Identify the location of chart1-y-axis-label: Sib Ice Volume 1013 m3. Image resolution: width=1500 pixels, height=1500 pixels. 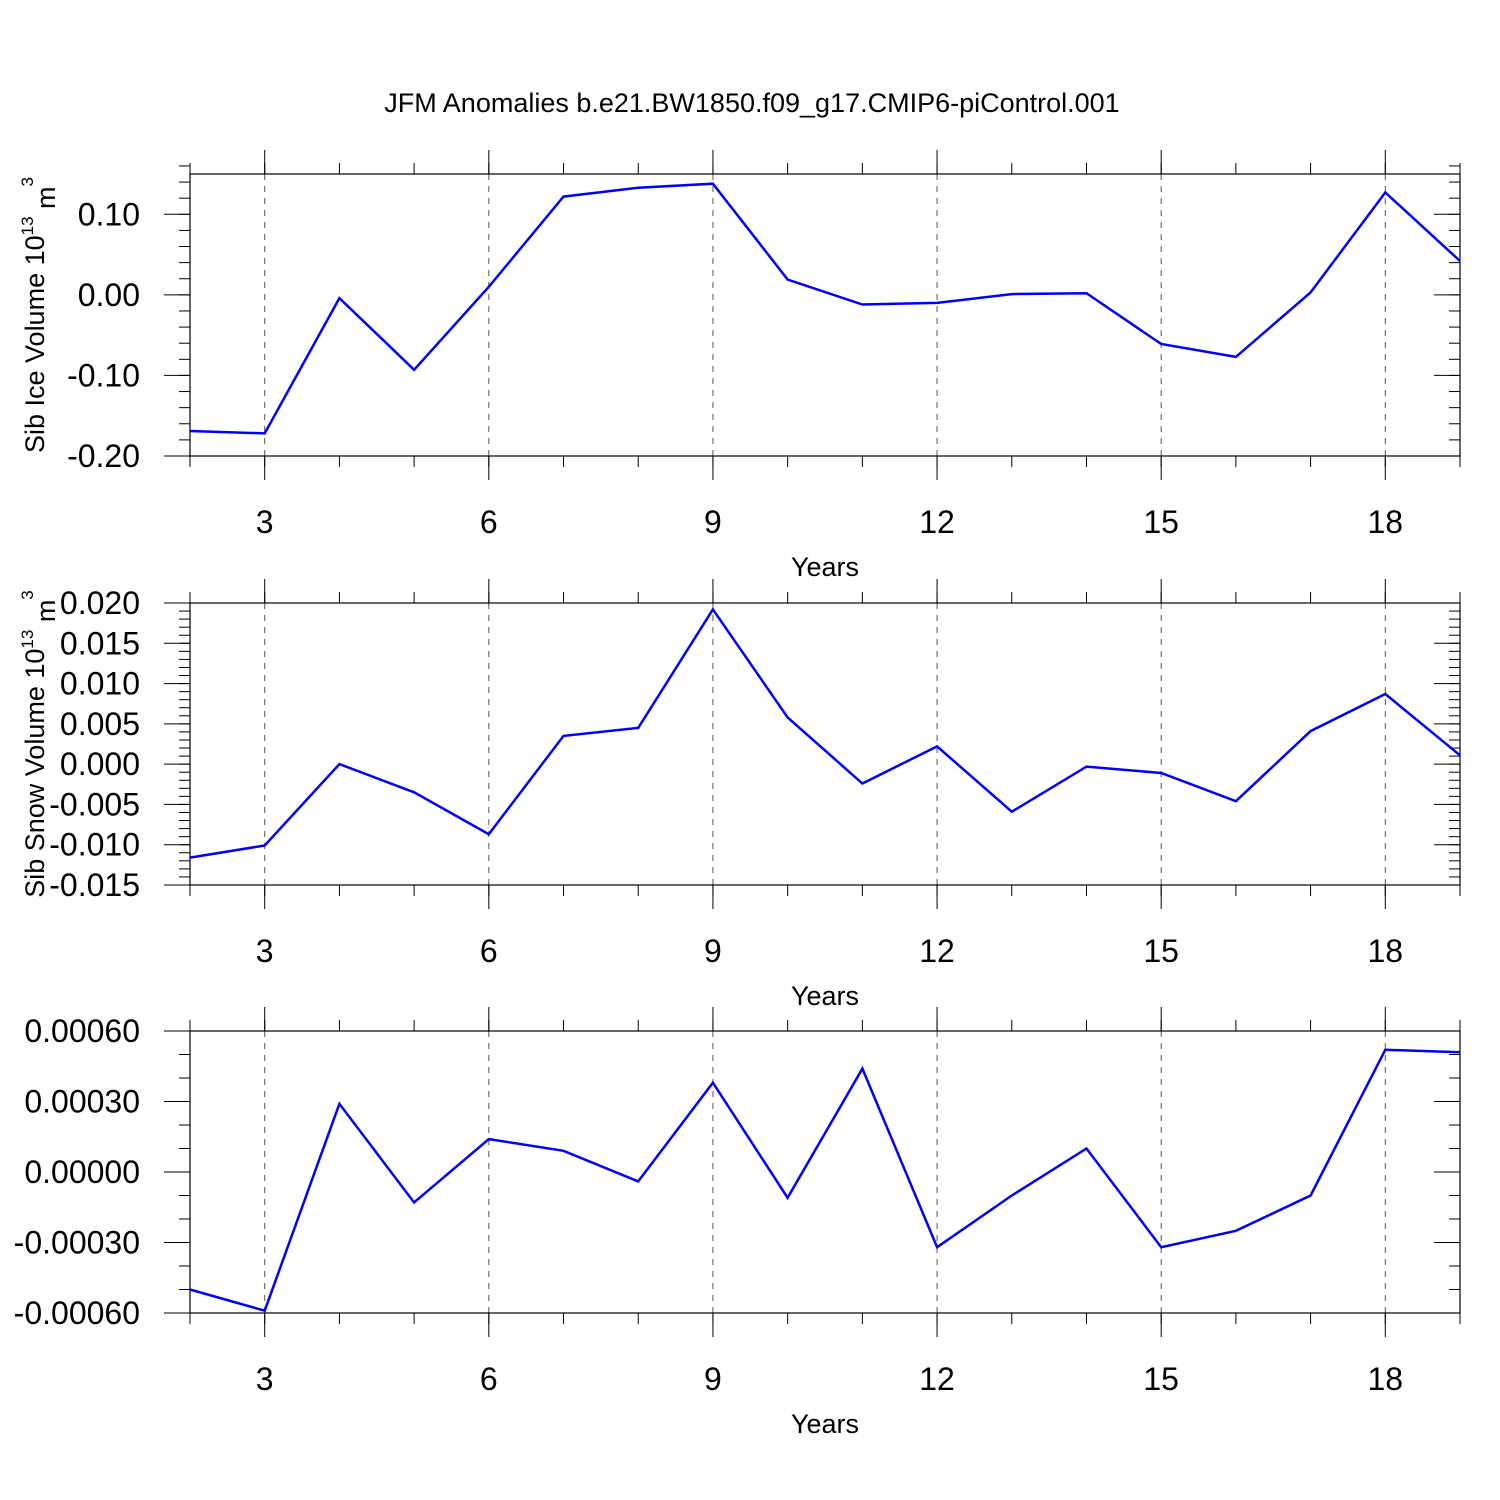
(39, 315).